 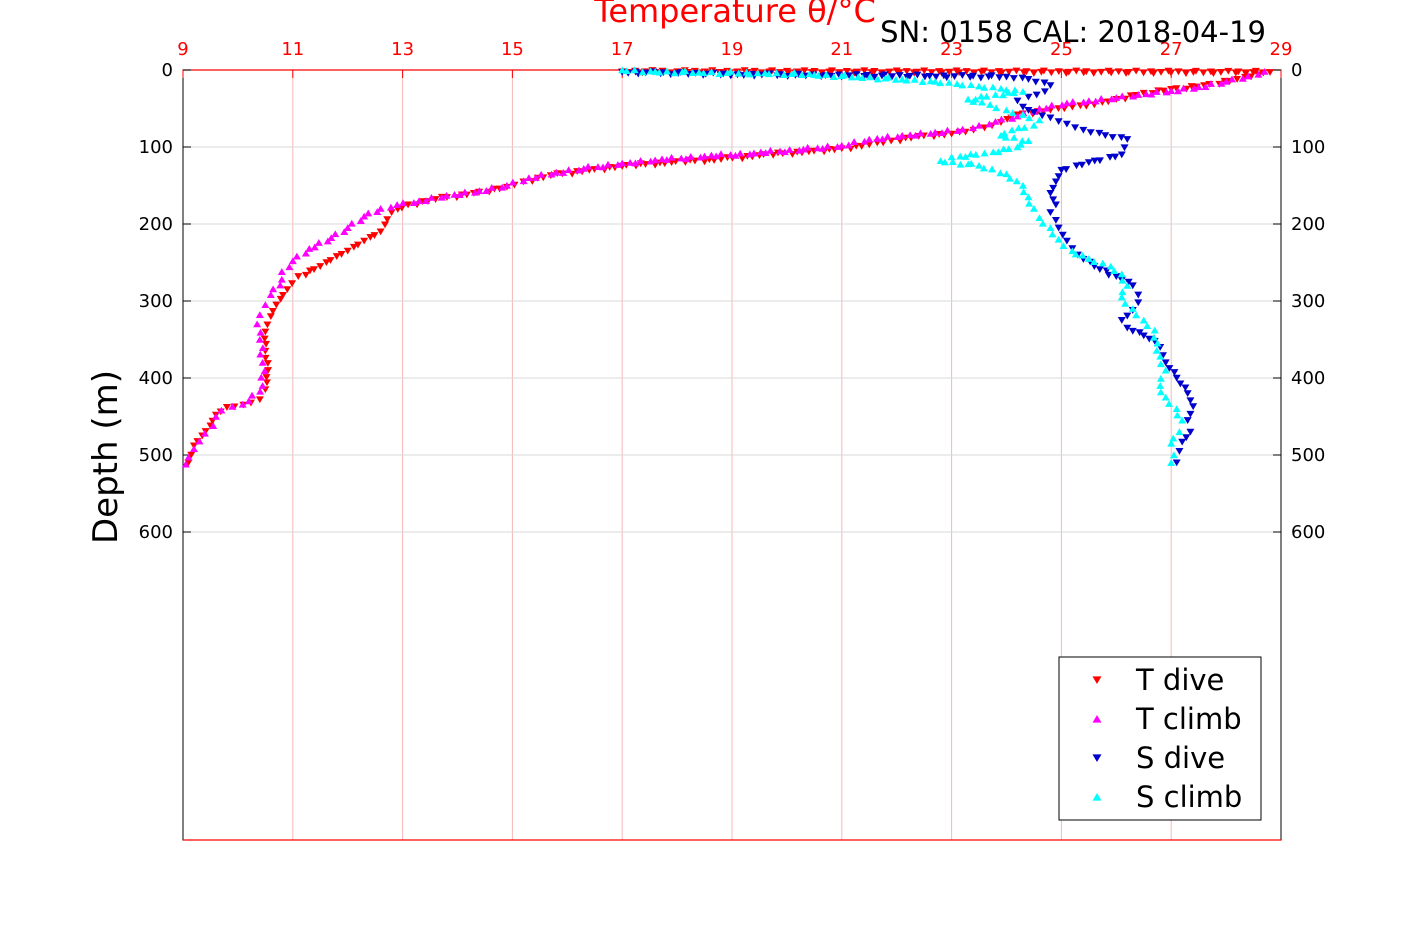 I want to click on y-tick-label: 100, so click(x=156, y=147).